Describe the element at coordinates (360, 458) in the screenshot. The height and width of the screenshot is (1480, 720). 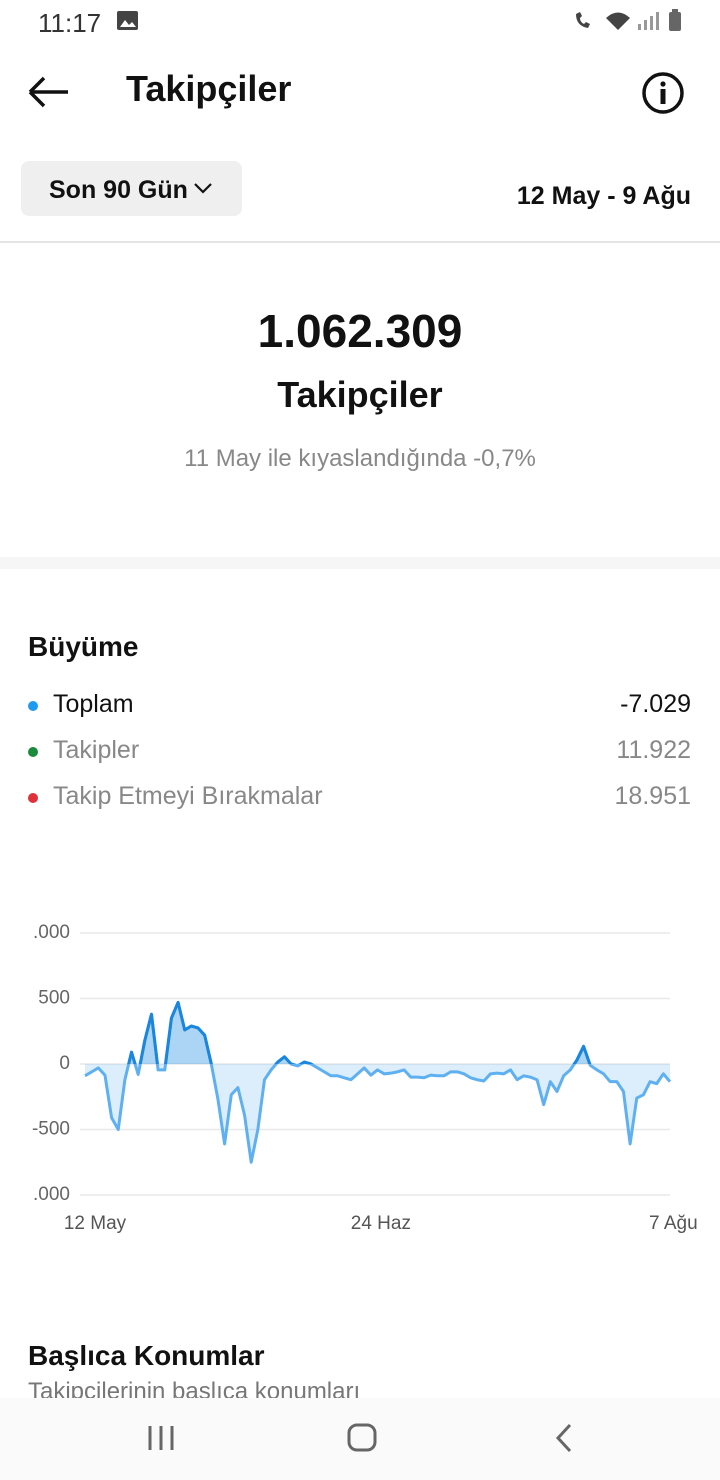
I see `comparison: 11 May ile kıyaslandığında -0,7%` at that location.